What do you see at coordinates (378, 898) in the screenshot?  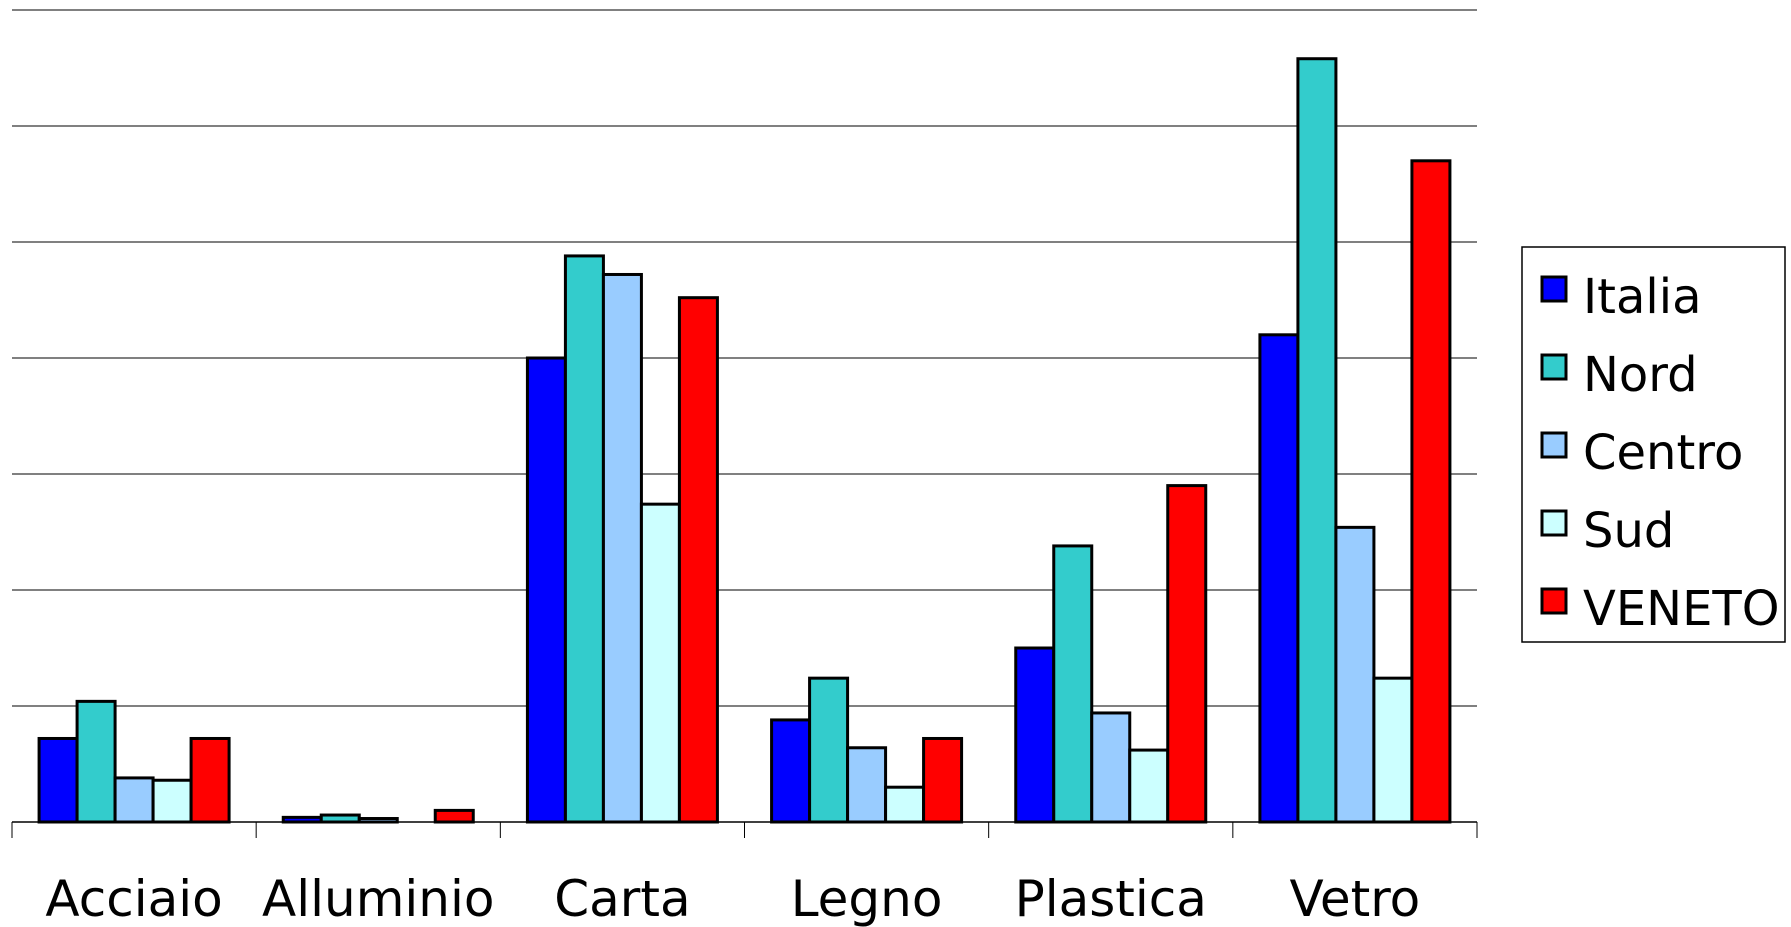 I see `category-label: Alluminio` at bounding box center [378, 898].